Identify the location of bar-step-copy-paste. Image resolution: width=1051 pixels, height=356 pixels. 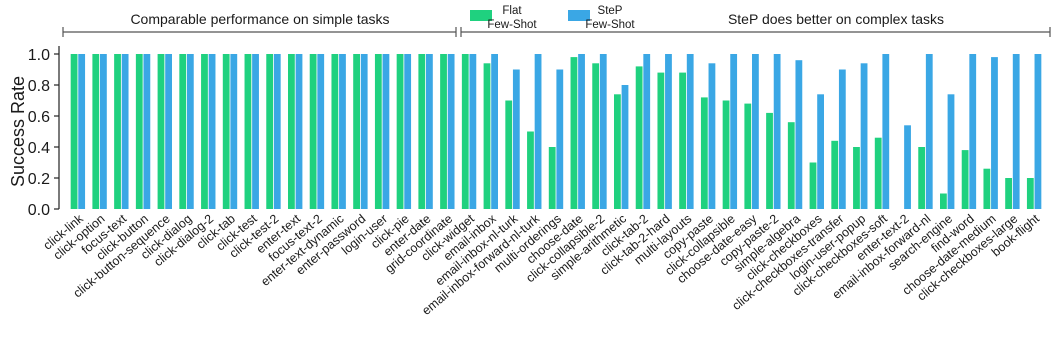
(712, 136).